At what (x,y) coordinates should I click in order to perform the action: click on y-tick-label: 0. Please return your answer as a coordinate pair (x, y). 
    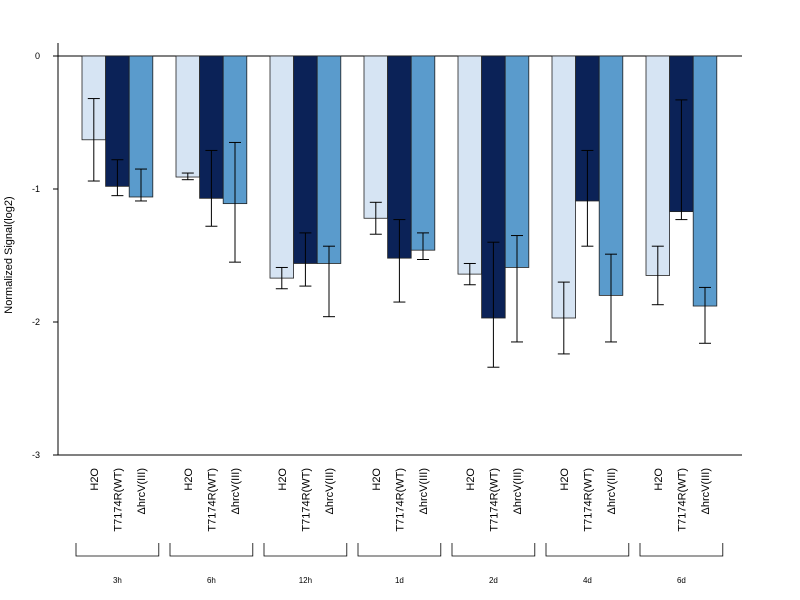
    Looking at the image, I should click on (37, 56).